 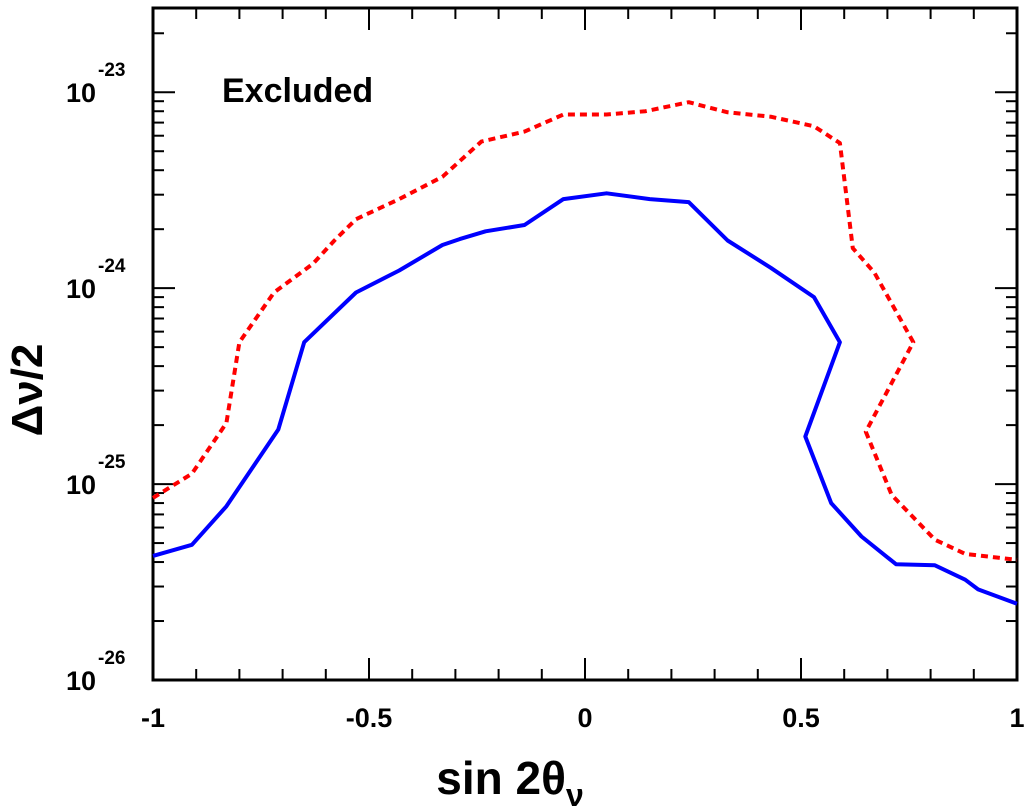 What do you see at coordinates (27, 390) in the screenshot?
I see `y-axis-title: Δν/2` at bounding box center [27, 390].